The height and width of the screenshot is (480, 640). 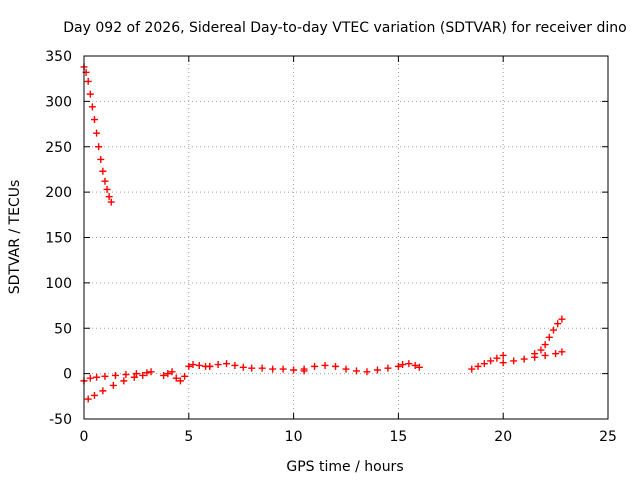 What do you see at coordinates (15, 237) in the screenshot?
I see `y-axis-label: SDTVAR / TECUs` at bounding box center [15, 237].